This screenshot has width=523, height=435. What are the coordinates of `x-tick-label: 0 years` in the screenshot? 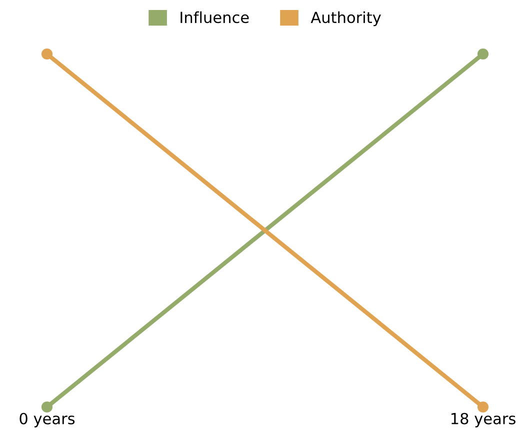 It's located at (47, 420).